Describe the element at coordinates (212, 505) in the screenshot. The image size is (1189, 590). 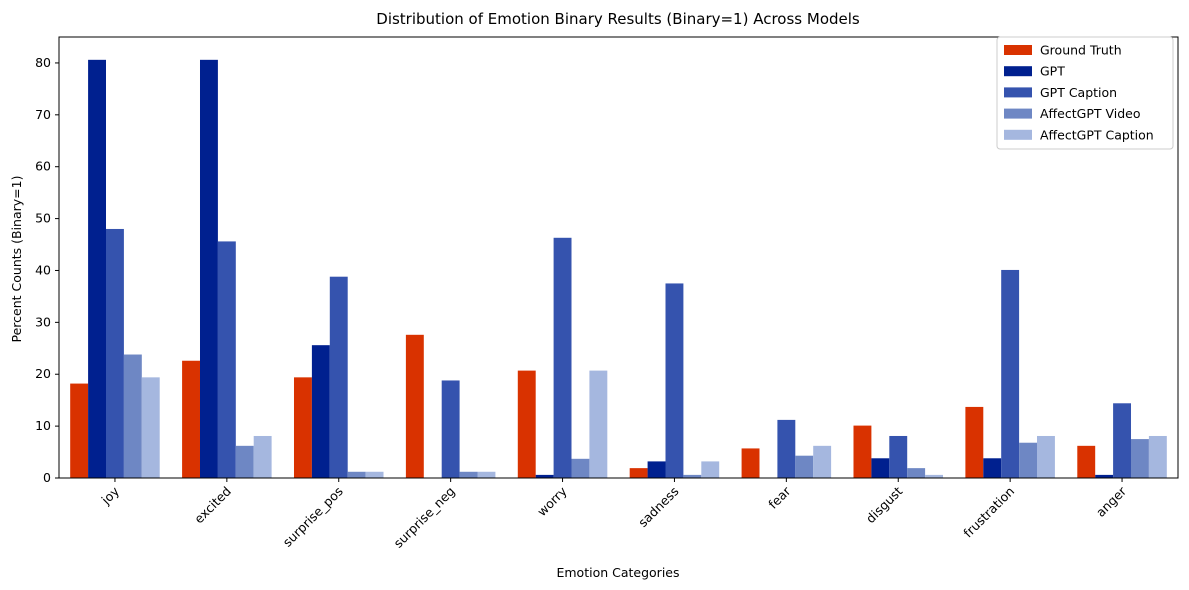
I see `x-tick-label-excited: excited` at that location.